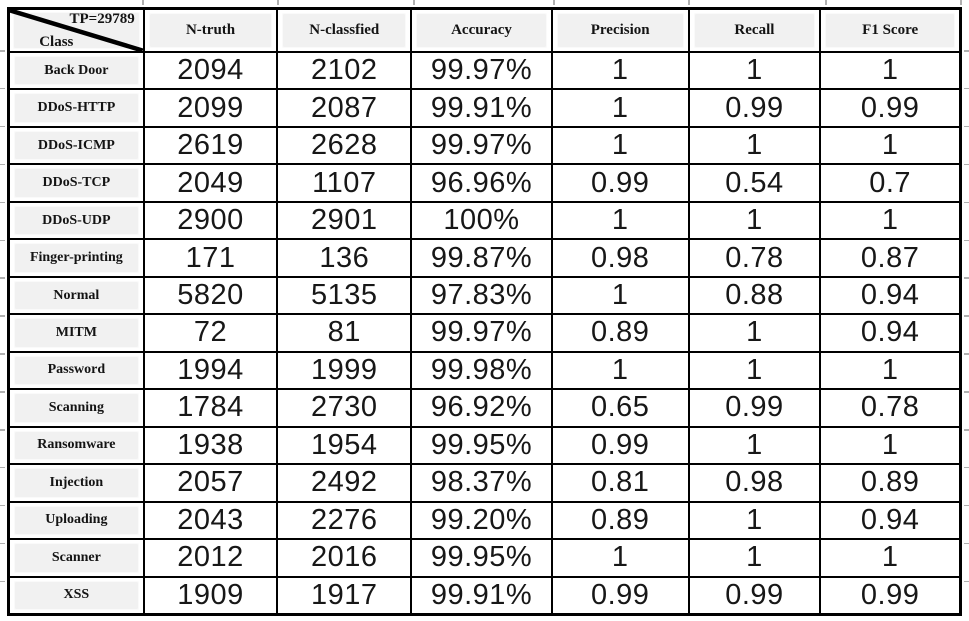 The image size is (969, 621). I want to click on value: 97.83%, so click(481, 295).